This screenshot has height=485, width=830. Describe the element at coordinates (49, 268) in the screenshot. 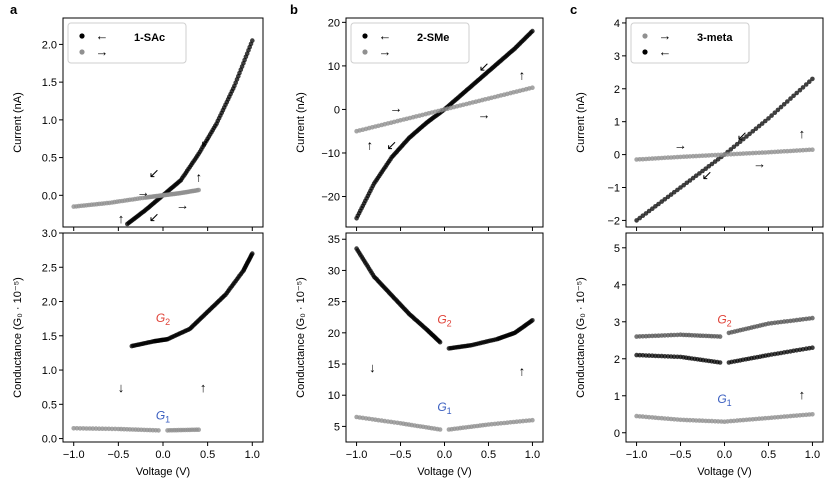

I see `y-tick-label: 2.5` at that location.